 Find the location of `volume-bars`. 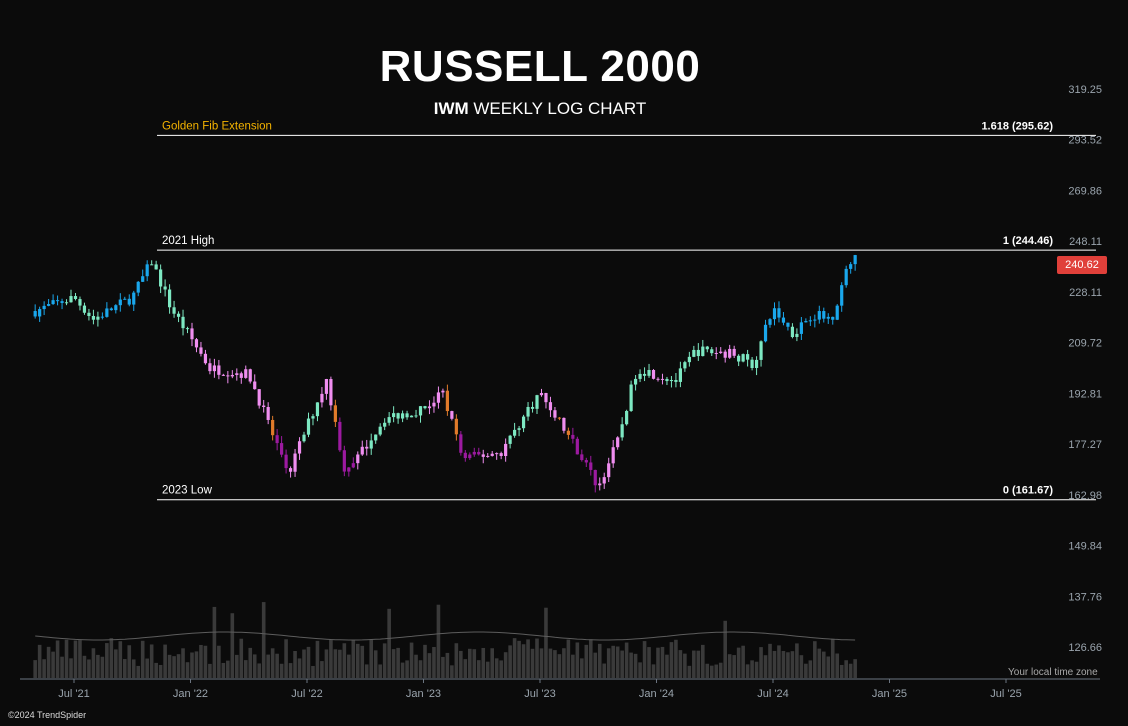

volume-bars is located at coordinates (445, 640).